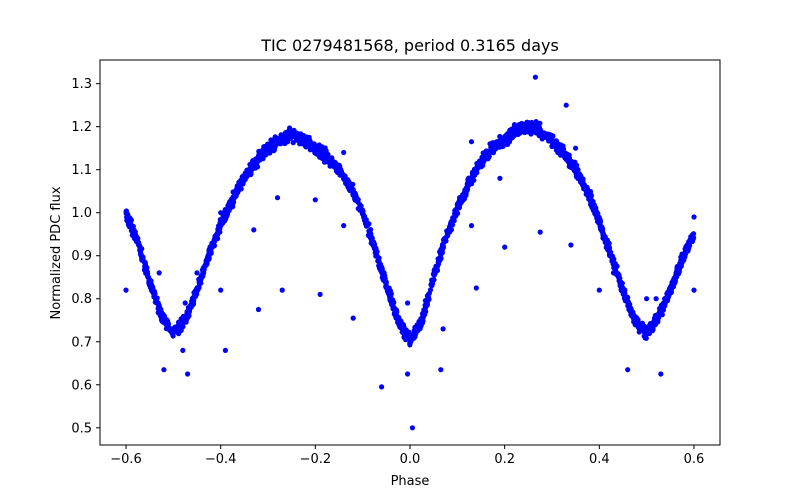 The height and width of the screenshot is (500, 800). What do you see at coordinates (81, 299) in the screenshot?
I see `y-tick-label: 0.8` at bounding box center [81, 299].